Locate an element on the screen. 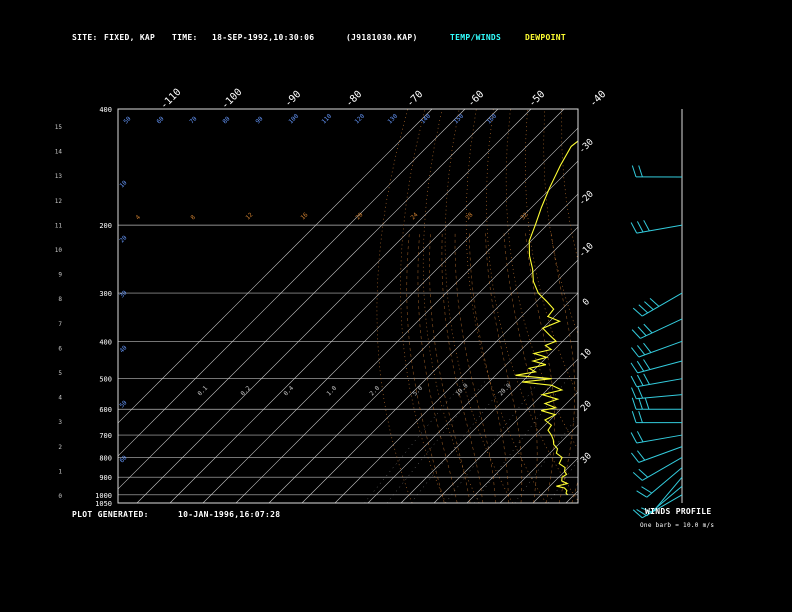 The image size is (792, 612). theta-label: 100 is located at coordinates (293, 119).